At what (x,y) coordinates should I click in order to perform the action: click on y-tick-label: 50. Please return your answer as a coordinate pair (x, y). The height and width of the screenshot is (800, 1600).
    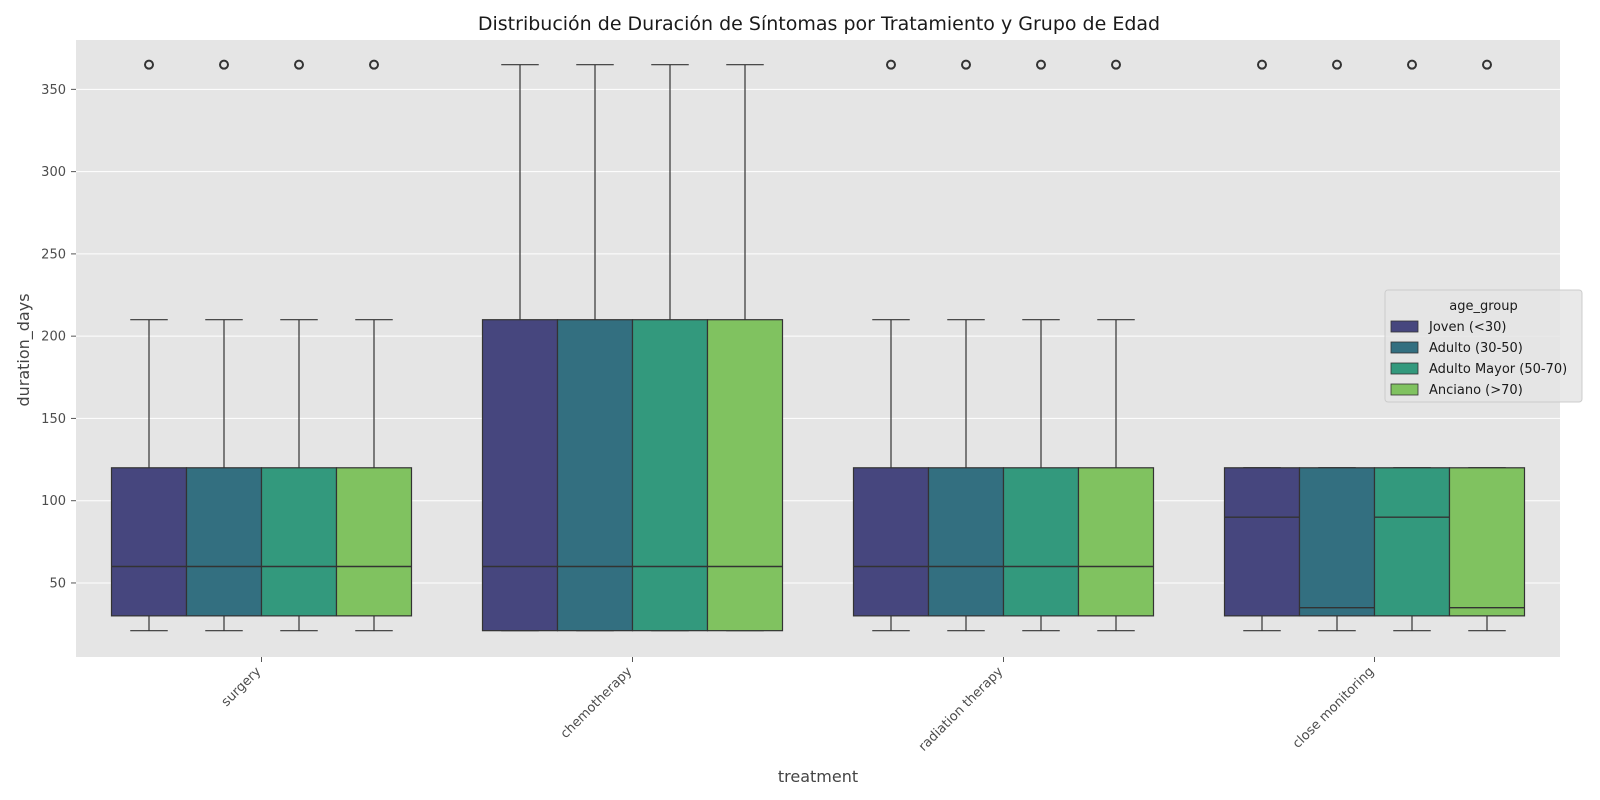
    Looking at the image, I should click on (57, 583).